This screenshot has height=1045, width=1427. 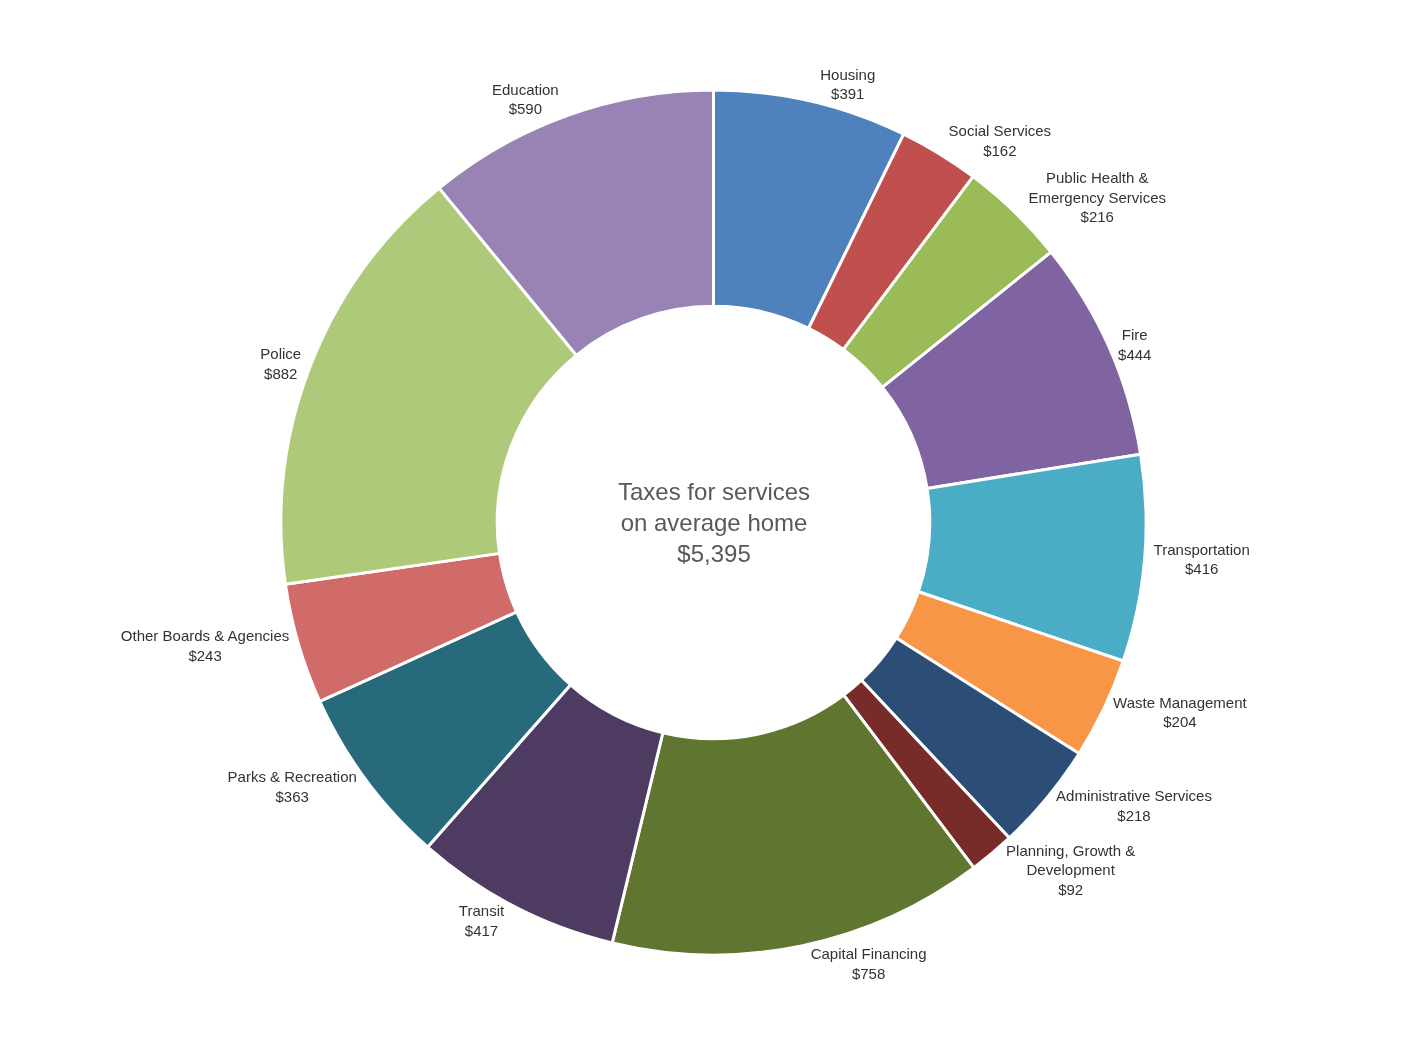 I want to click on slice-label: Social Services, so click(x=1000, y=131).